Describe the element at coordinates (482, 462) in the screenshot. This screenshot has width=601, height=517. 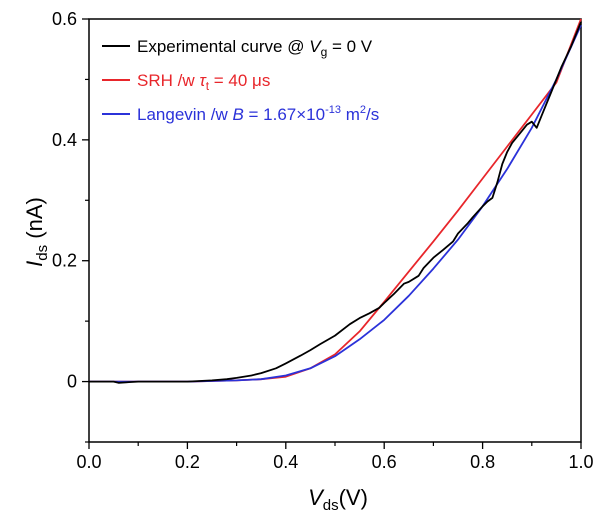
I see `x-tick-label: 0.8` at that location.